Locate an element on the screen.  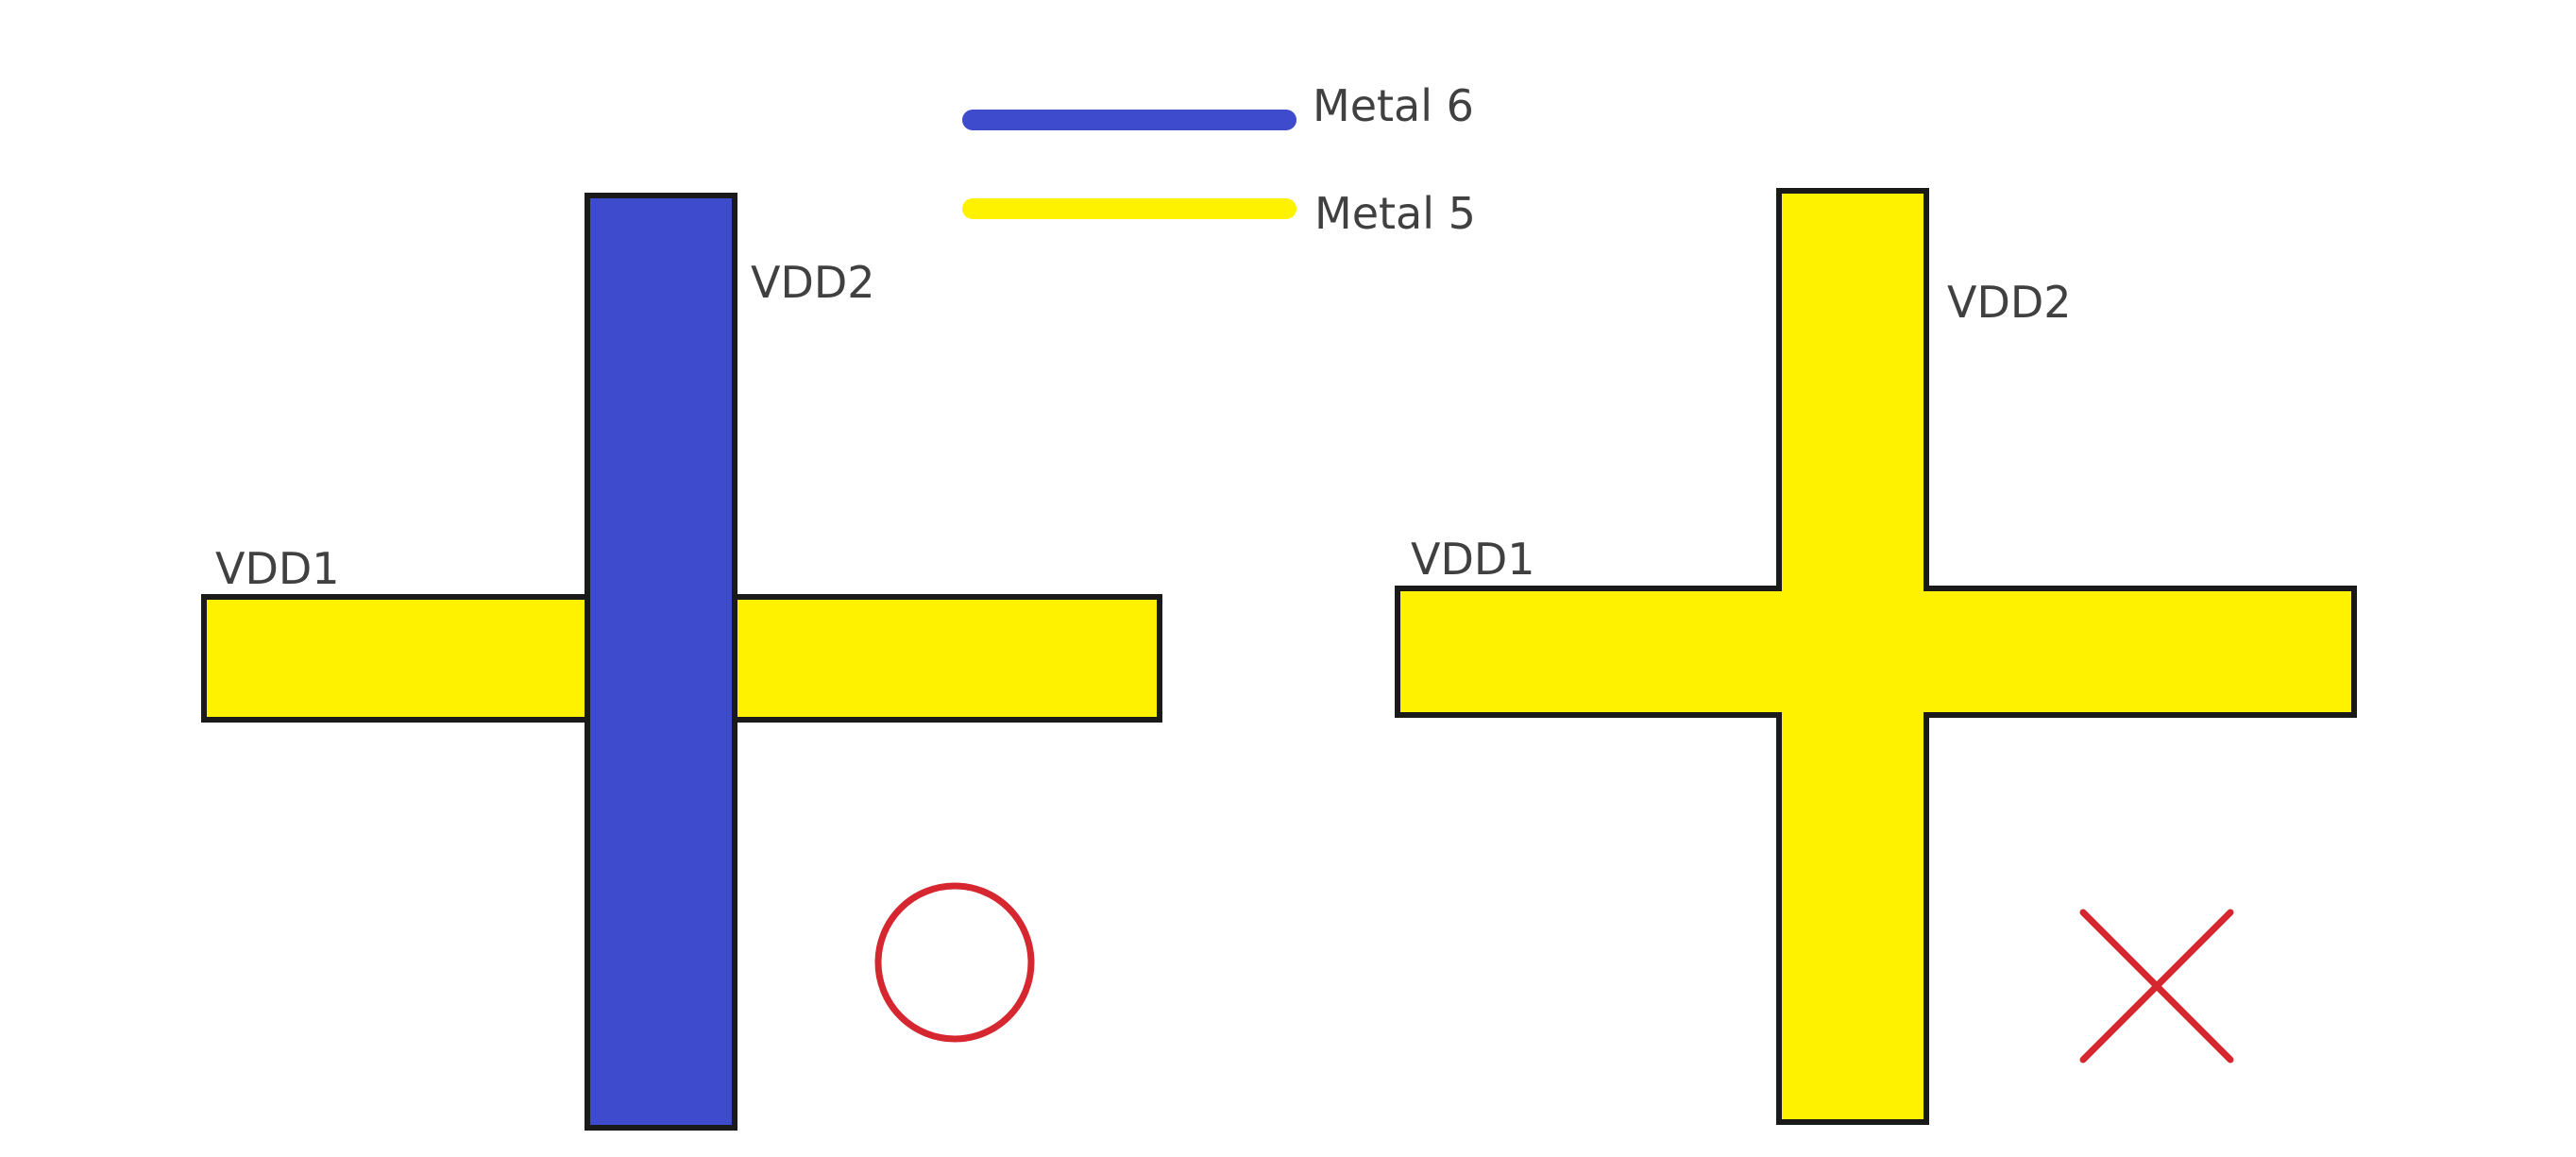
legend-label-metal6: Metal 6 is located at coordinates (1393, 106).